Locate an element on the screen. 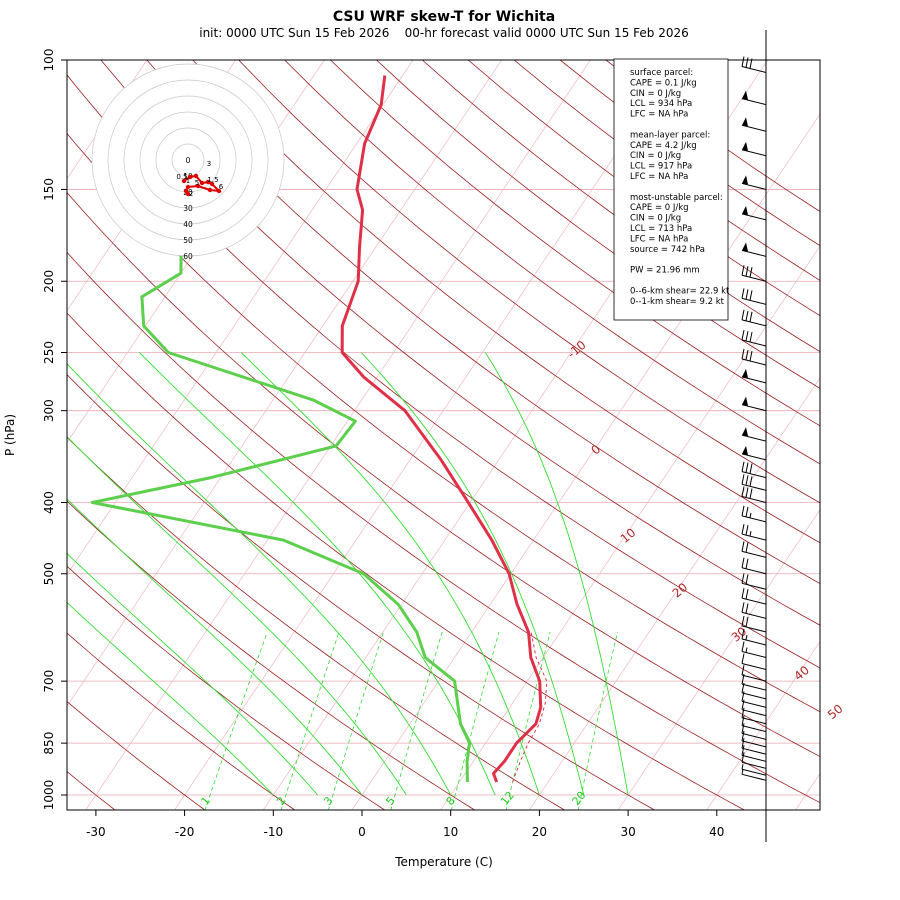 The image size is (900, 900). parcel-trace-line is located at coordinates (530, 707).